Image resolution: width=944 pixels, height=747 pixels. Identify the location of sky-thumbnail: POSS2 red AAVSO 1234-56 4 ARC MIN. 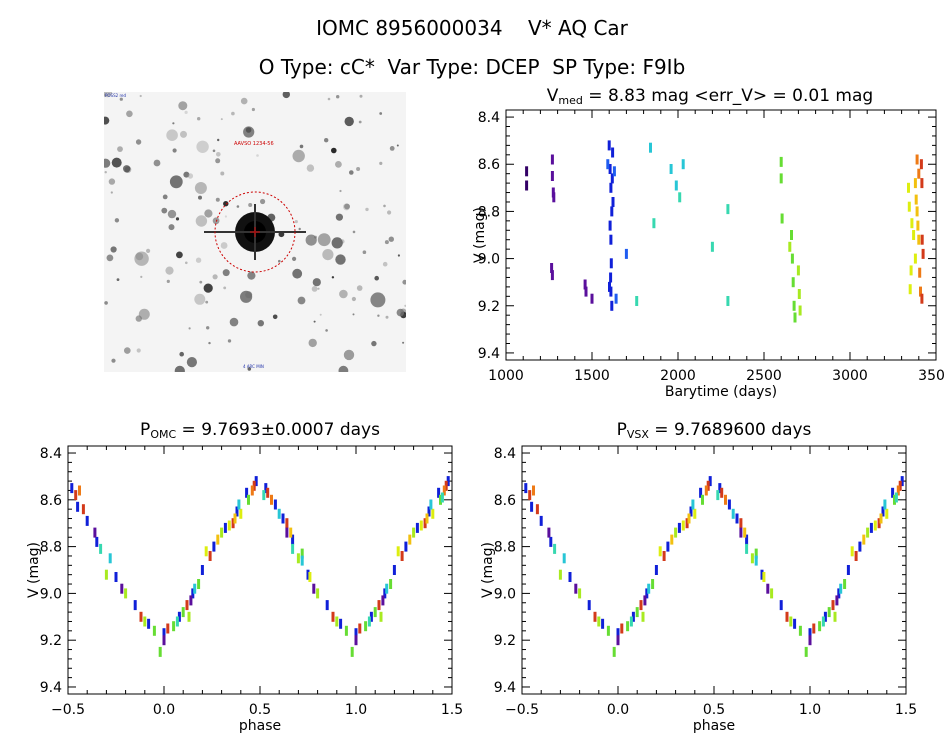
(255, 232).